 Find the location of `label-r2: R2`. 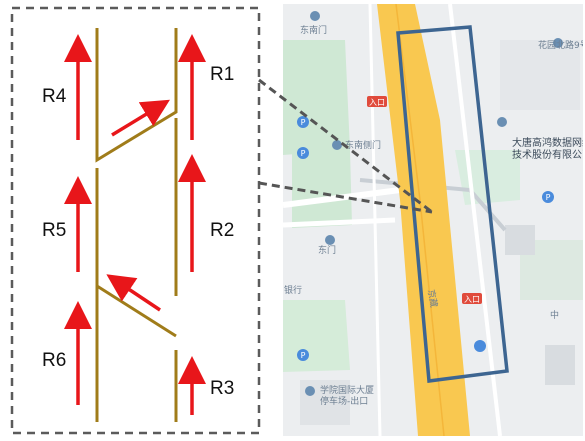

label-r2: R2 is located at coordinates (222, 230).